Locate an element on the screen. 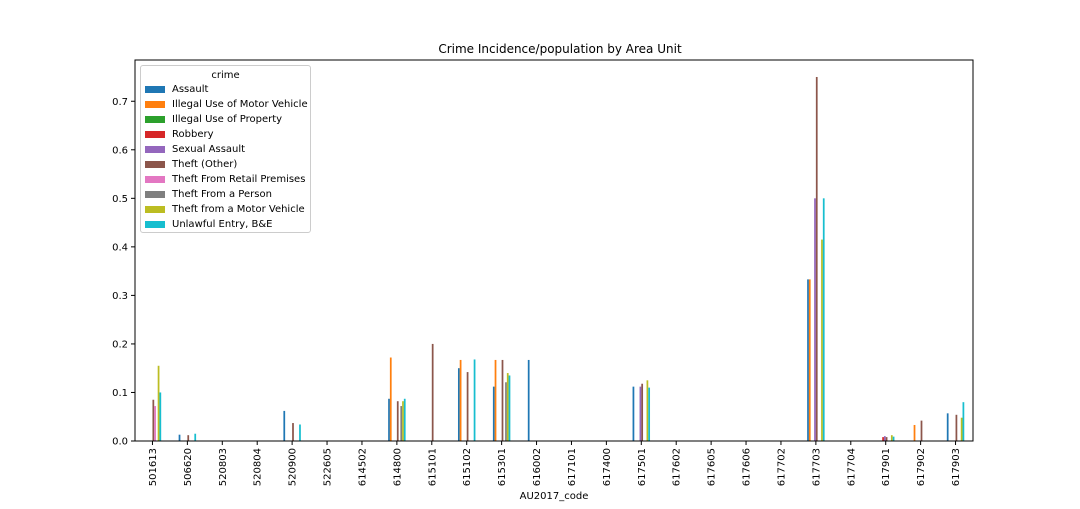 The width and height of the screenshot is (1080, 509). y-tick-label: 0.2 is located at coordinates (120, 344).